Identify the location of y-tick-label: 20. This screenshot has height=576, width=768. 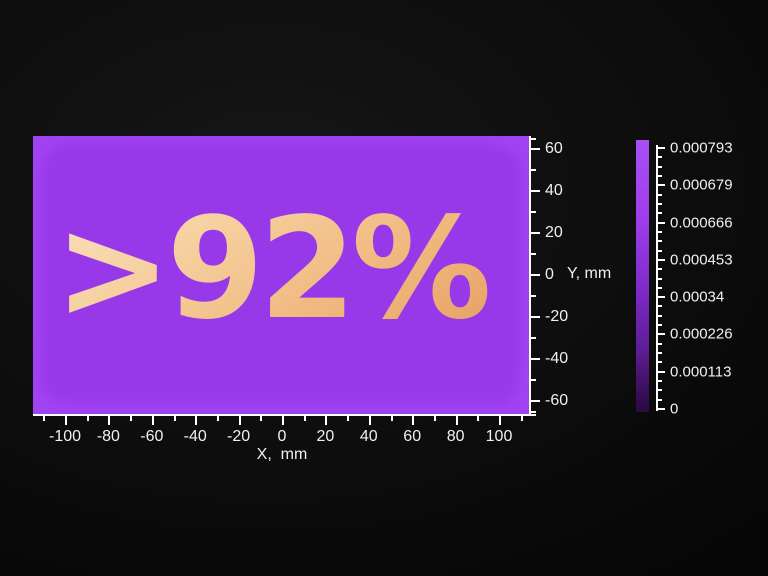
(554, 232).